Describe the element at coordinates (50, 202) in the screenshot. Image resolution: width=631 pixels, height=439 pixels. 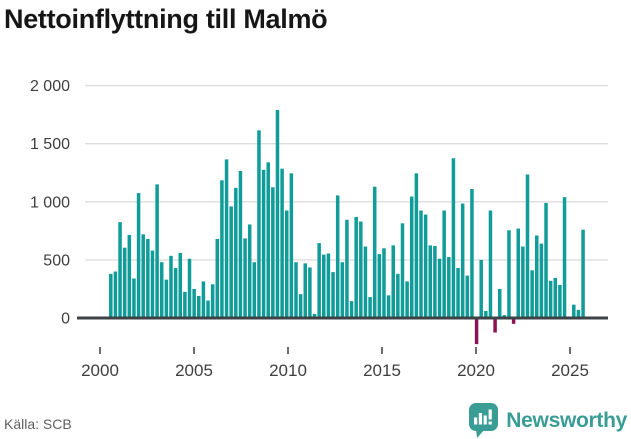
I see `y-axis-label: 1 000` at that location.